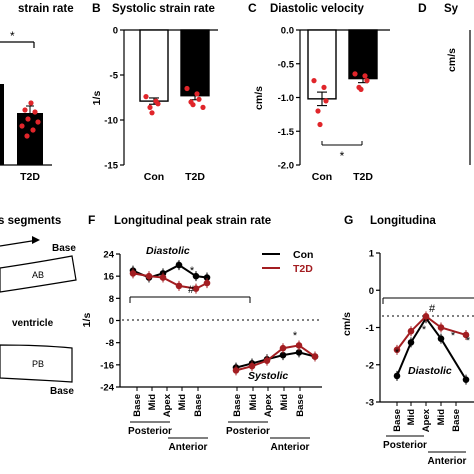  Describe the element at coordinates (108, 277) in the screenshot. I see `y-tick-label: 16` at that location.